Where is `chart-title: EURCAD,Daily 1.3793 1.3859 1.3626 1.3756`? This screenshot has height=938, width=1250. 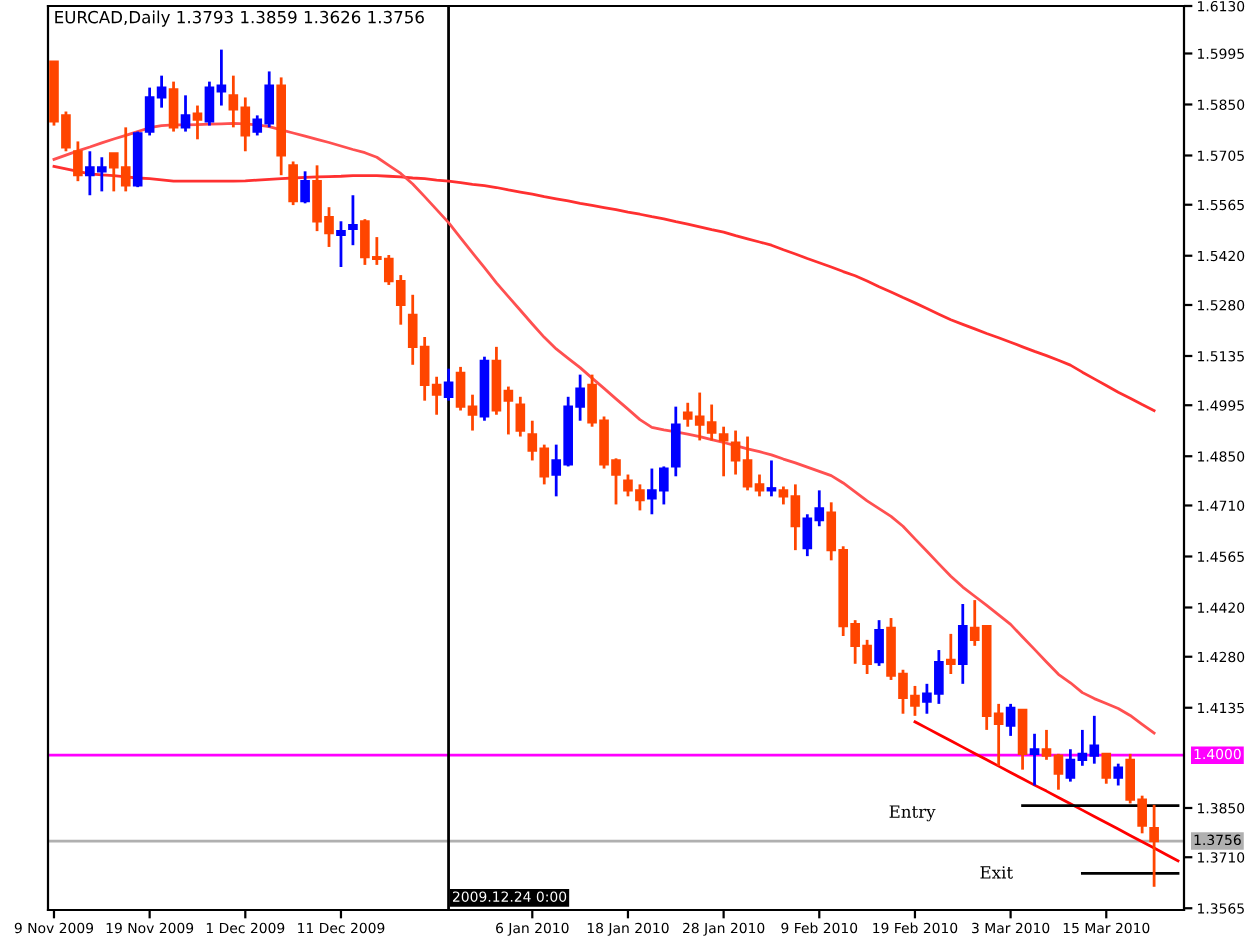
chart-title: EURCAD,Daily 1.3793 1.3859 1.3626 1.3756 is located at coordinates (239, 18).